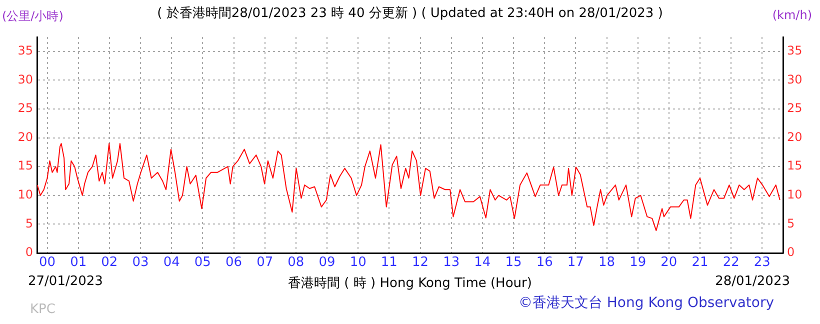  What do you see at coordinates (202, 262) in the screenshot?
I see `x-tick-label: 05` at bounding box center [202, 262].